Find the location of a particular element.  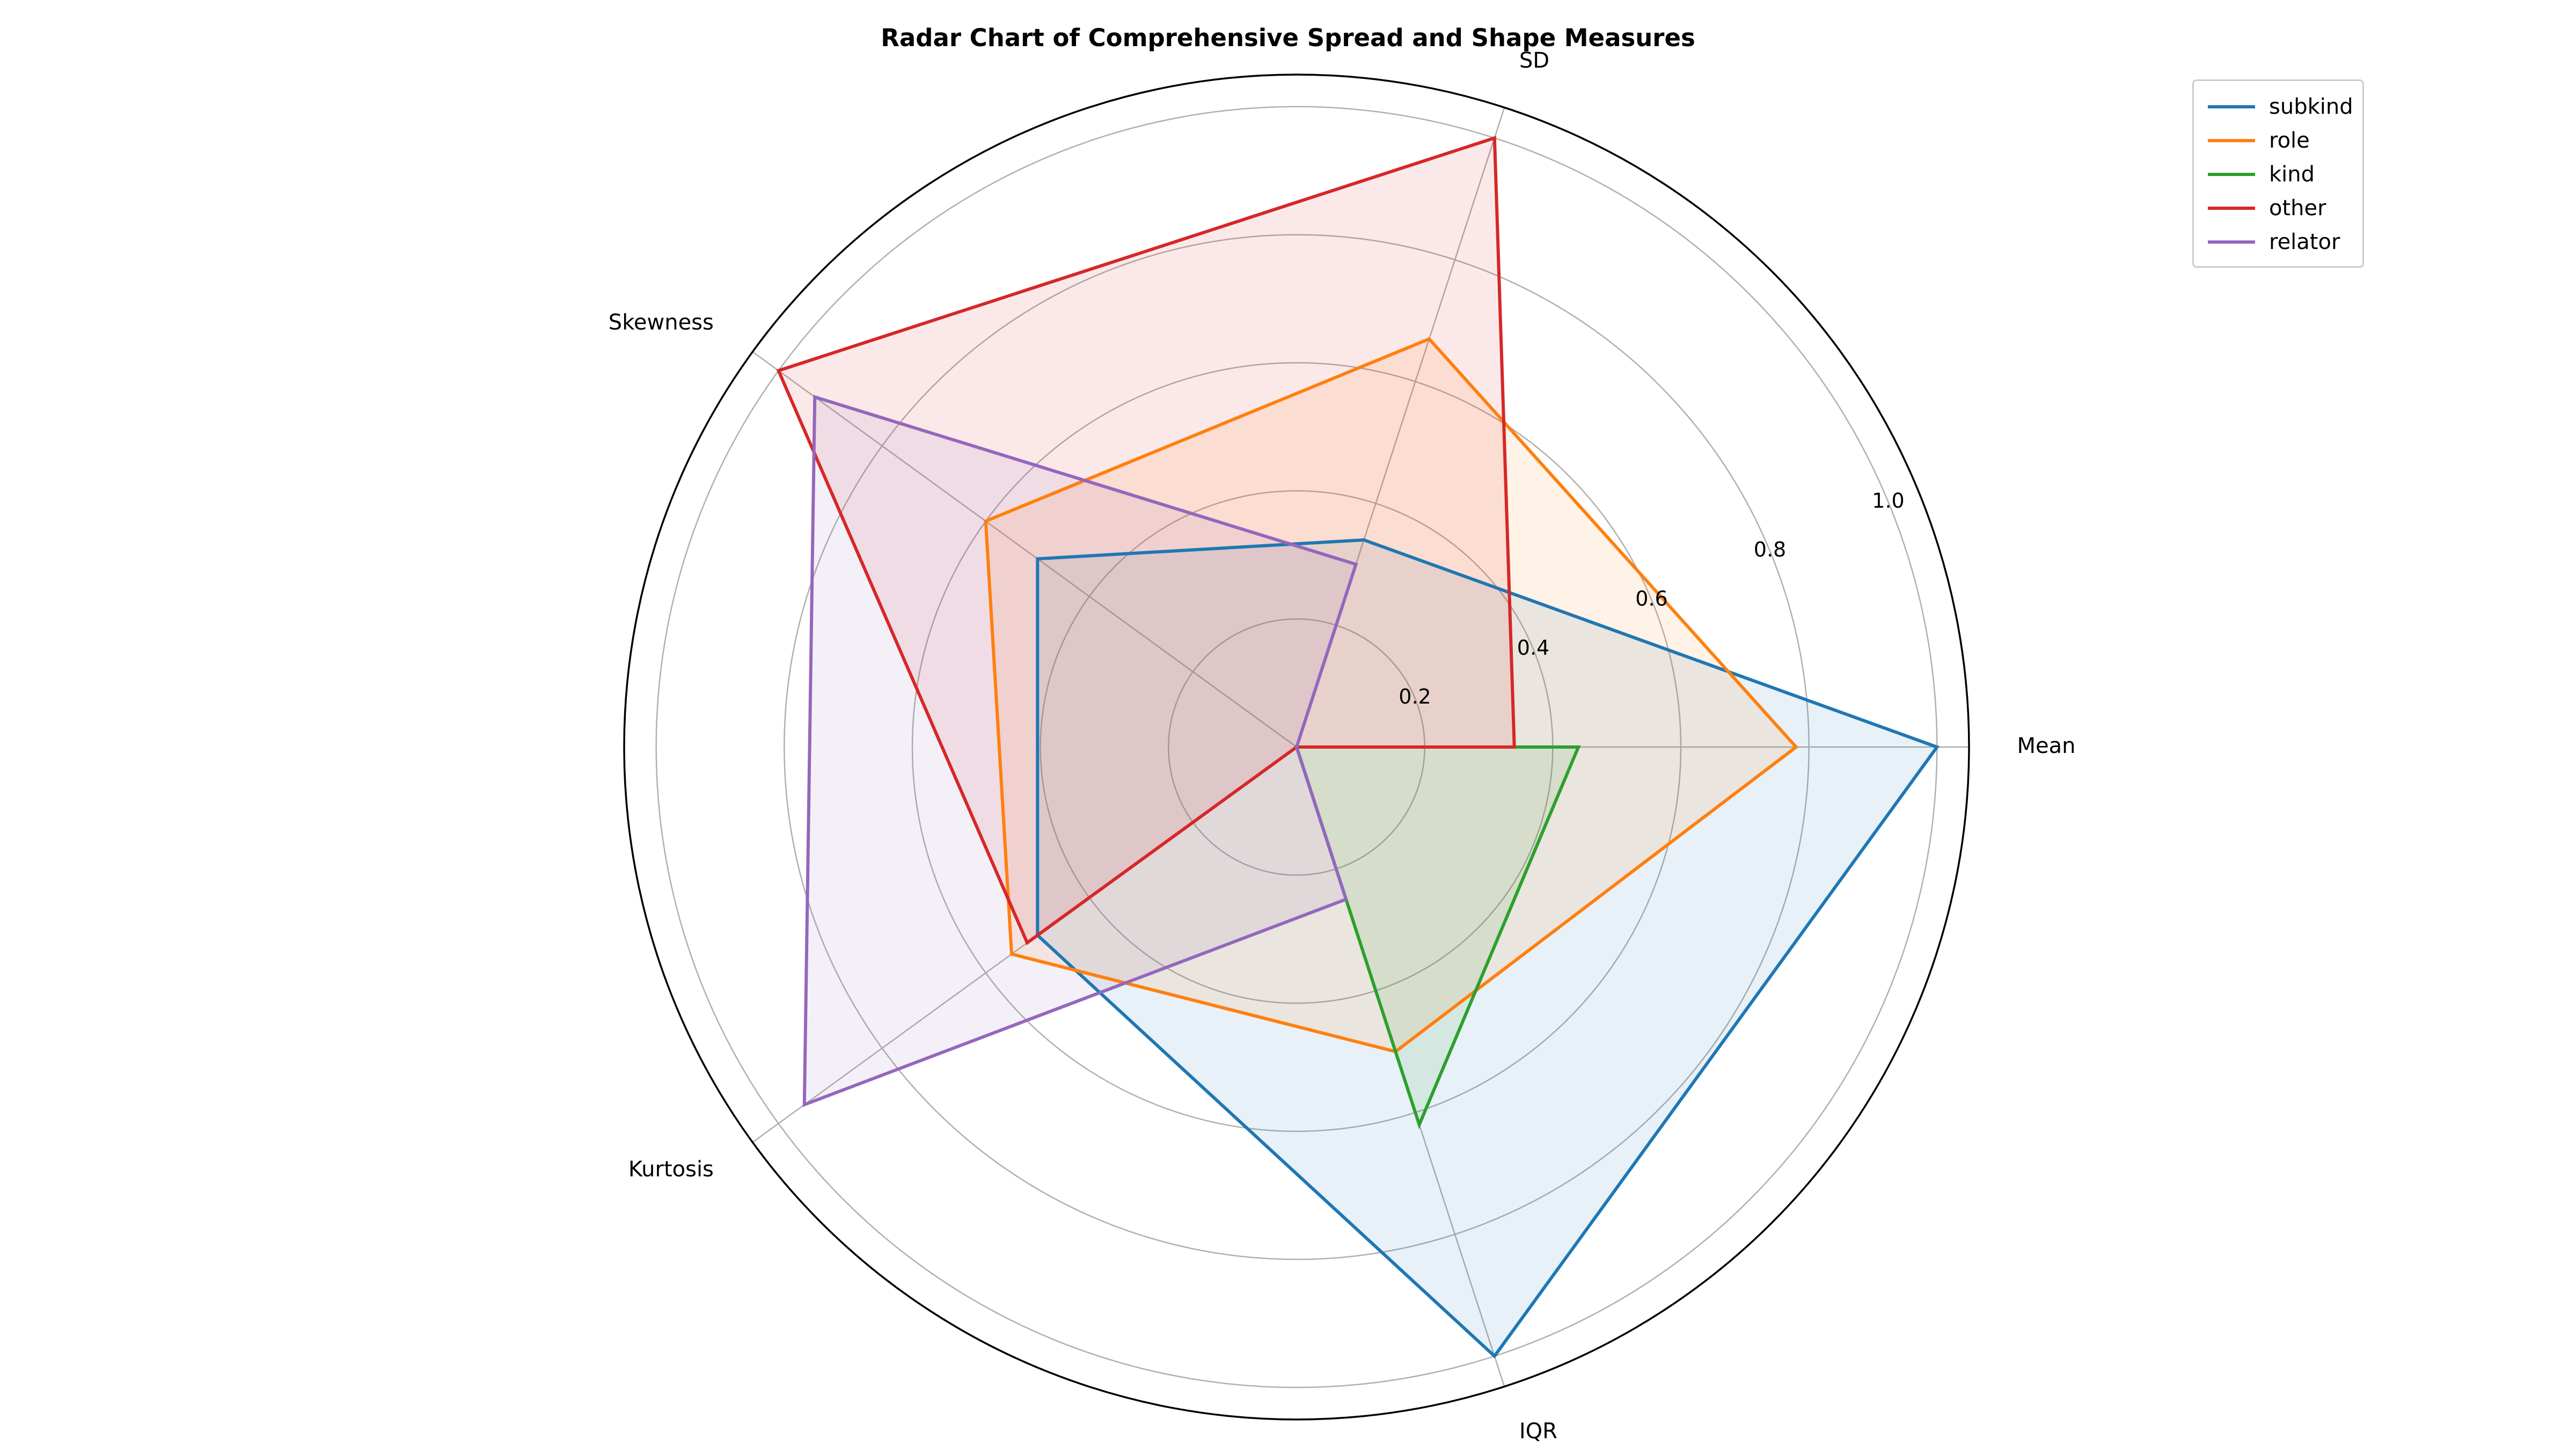

legend-item-subkind: subkind is located at coordinates (2278, 106).